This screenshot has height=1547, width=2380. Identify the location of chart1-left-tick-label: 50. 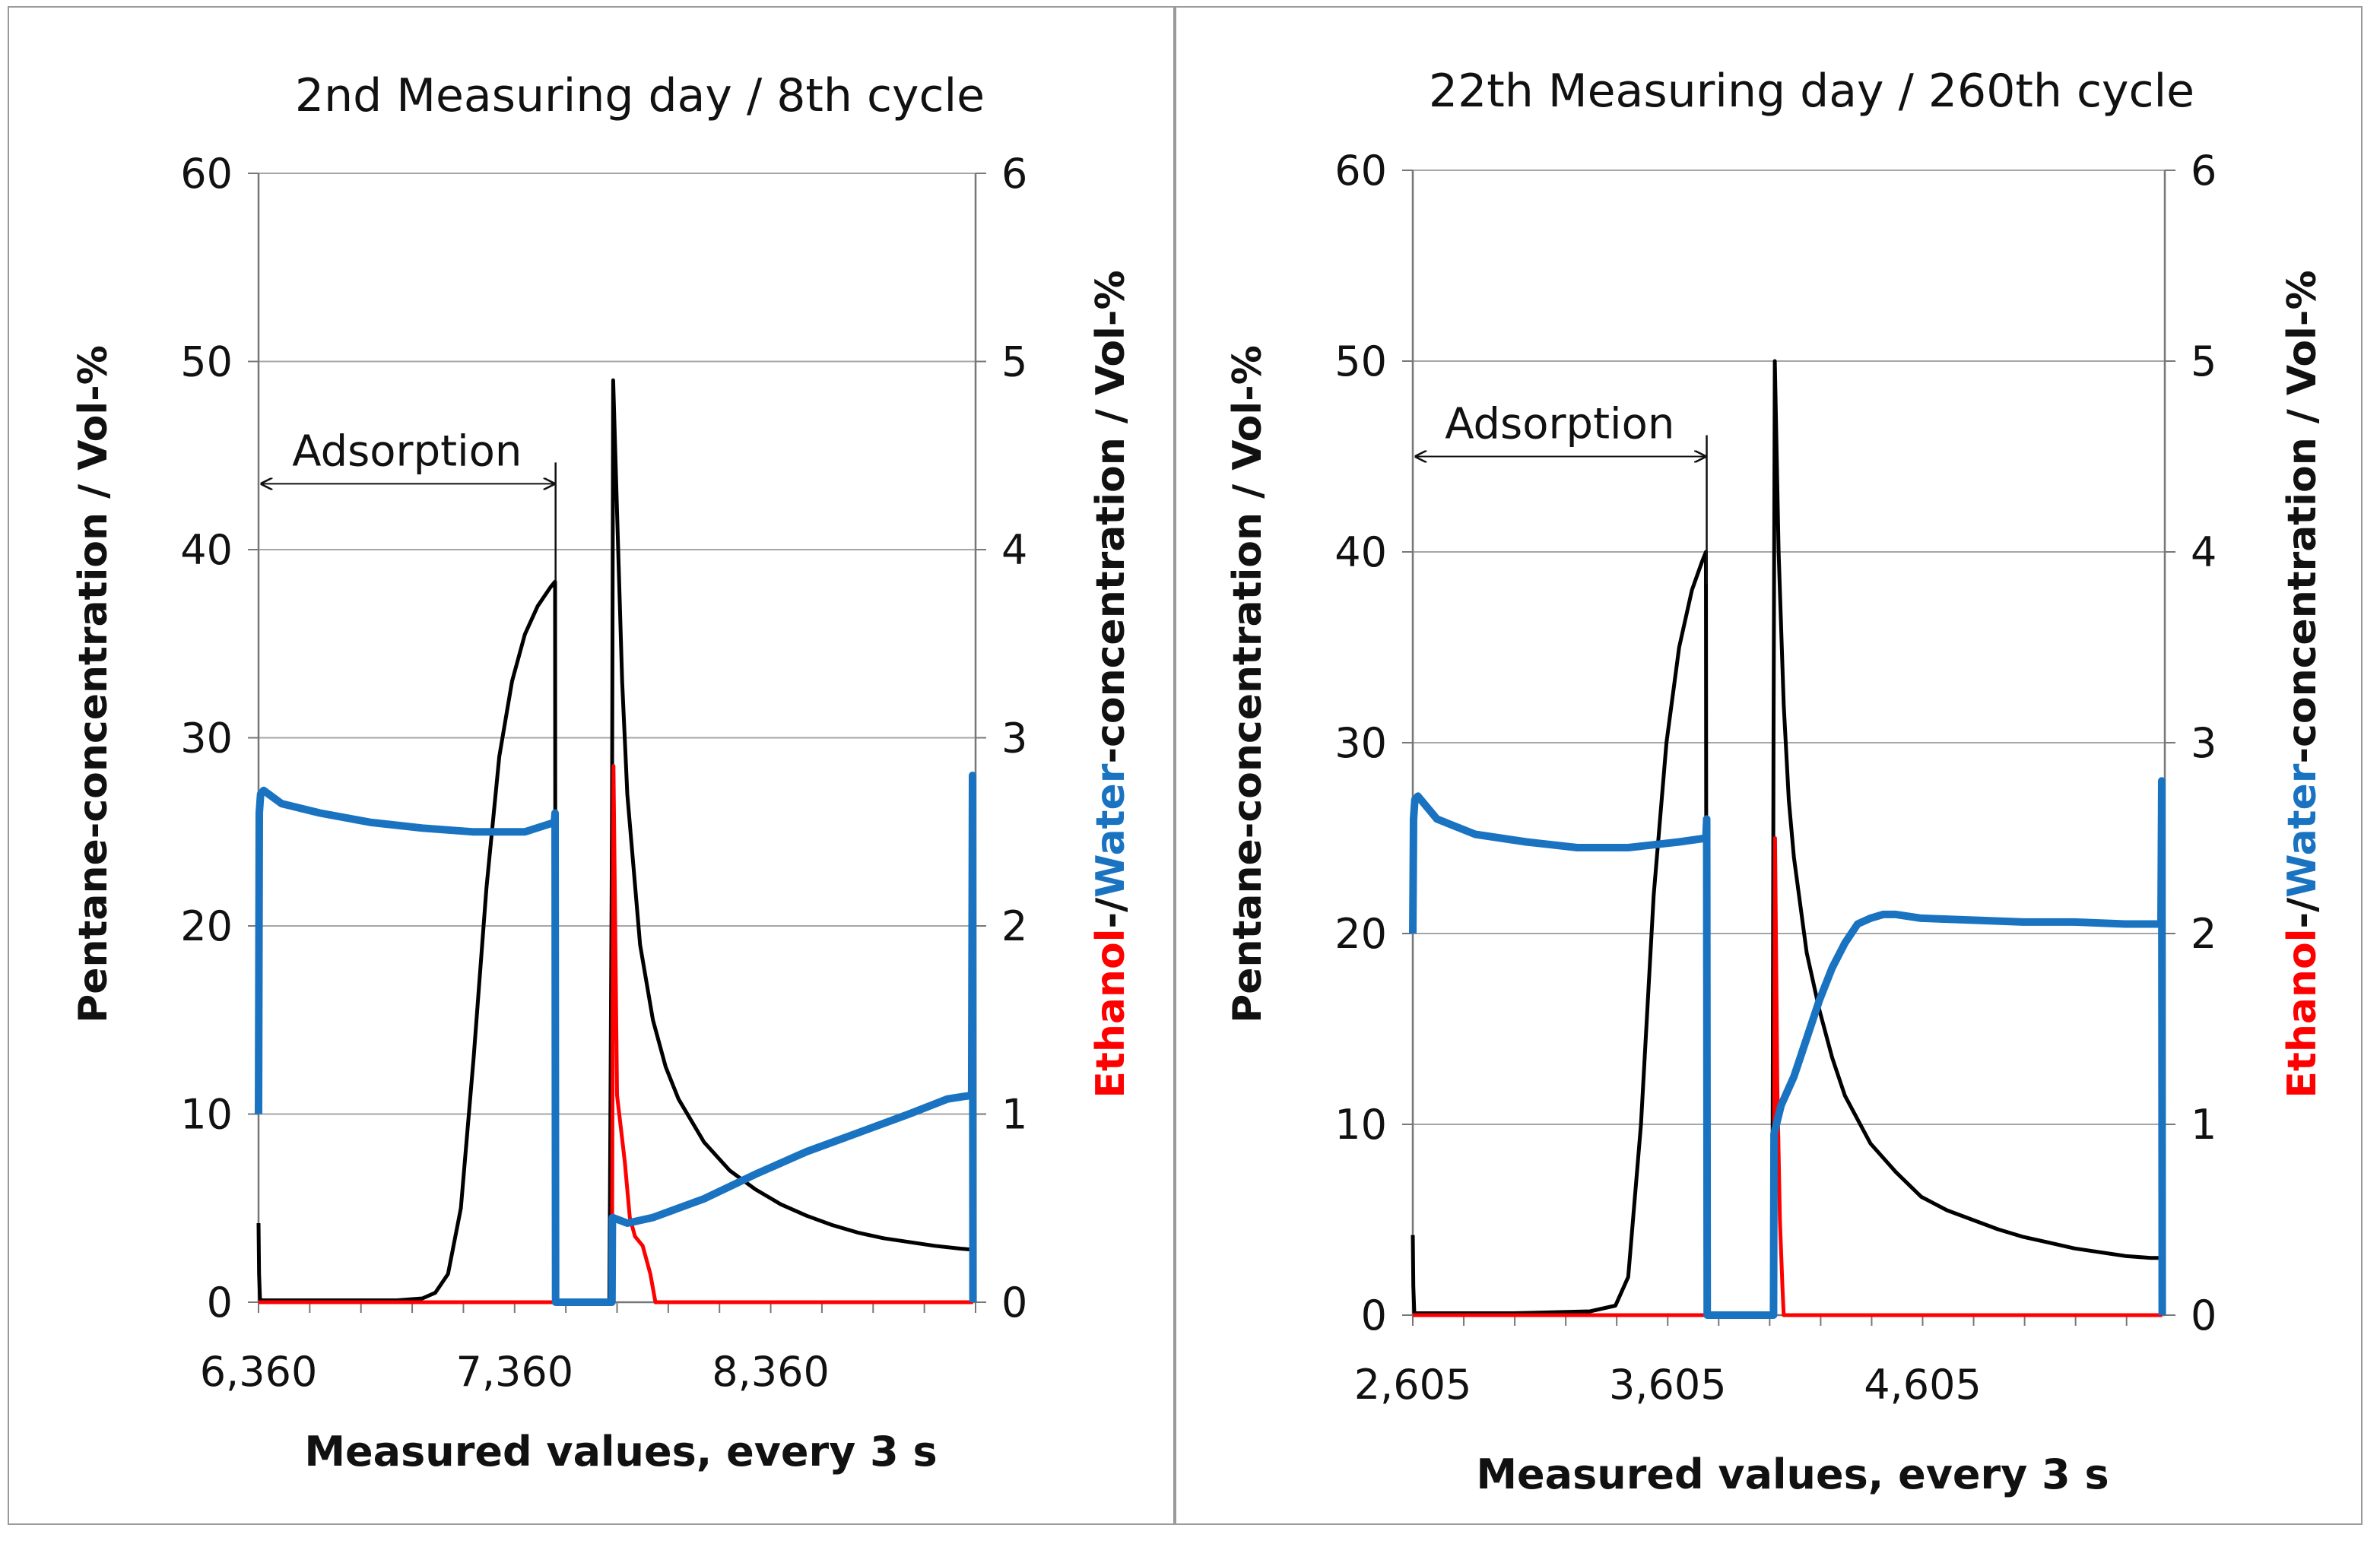
(206, 362).